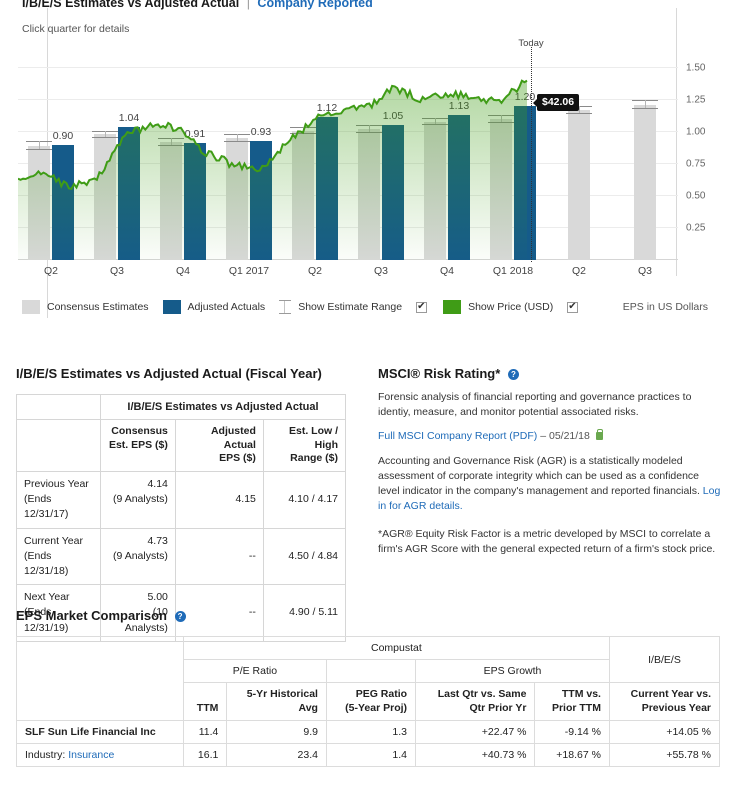 This screenshot has width=737, height=785. What do you see at coordinates (513, 271) in the screenshot?
I see `x-axis-tick-label: Q1 2018` at bounding box center [513, 271].